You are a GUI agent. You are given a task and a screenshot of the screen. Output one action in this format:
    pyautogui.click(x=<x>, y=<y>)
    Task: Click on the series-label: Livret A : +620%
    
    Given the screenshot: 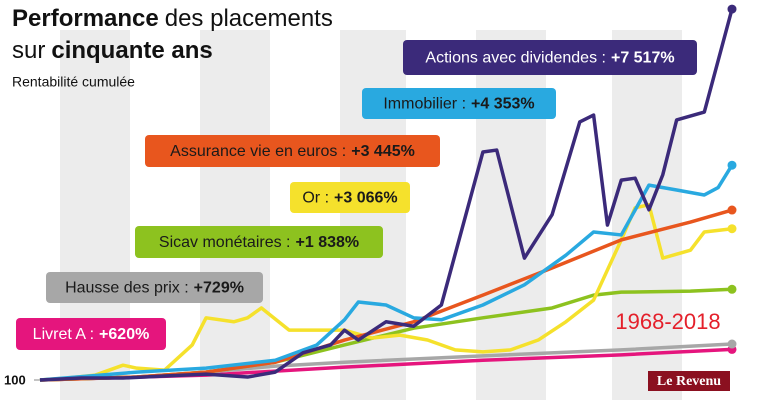 What is the action you would take?
    pyautogui.click(x=91, y=334)
    